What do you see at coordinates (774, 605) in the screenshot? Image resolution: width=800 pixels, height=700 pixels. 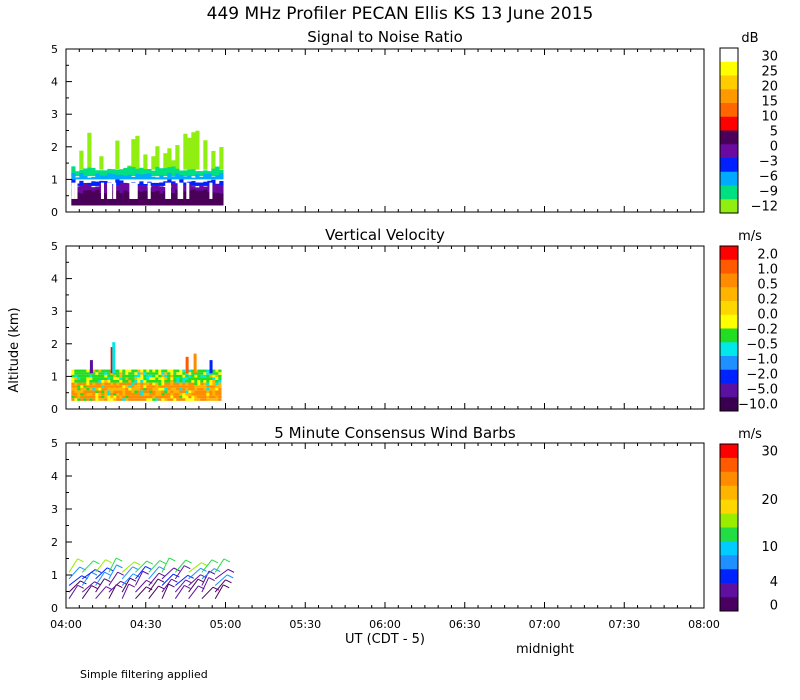 I see `colorbar-label: 0` at bounding box center [774, 605].